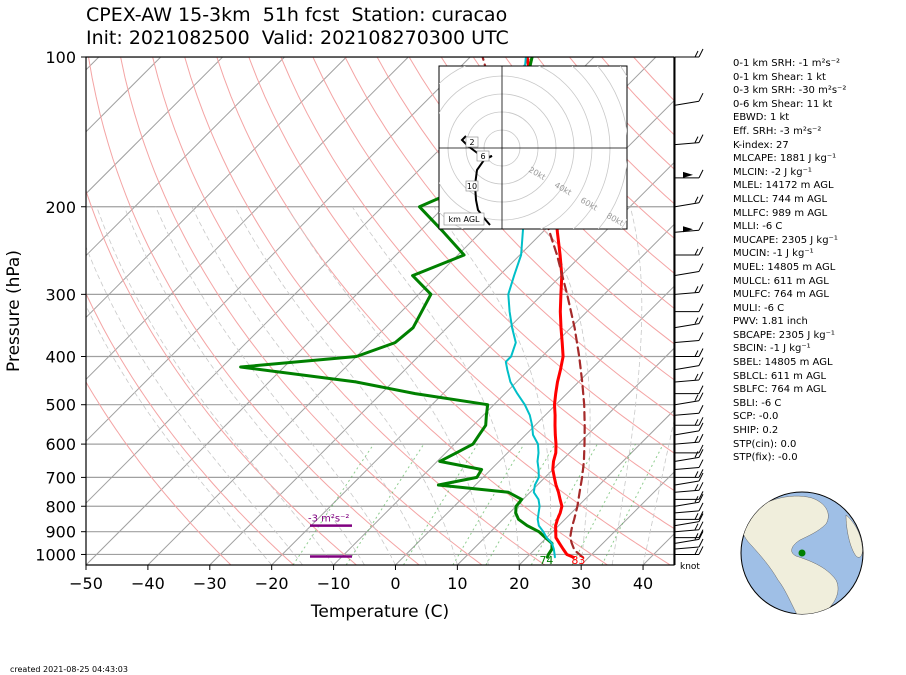  Describe the element at coordinates (60, 57) in the screenshot. I see `y-tick-label: 100` at that location.